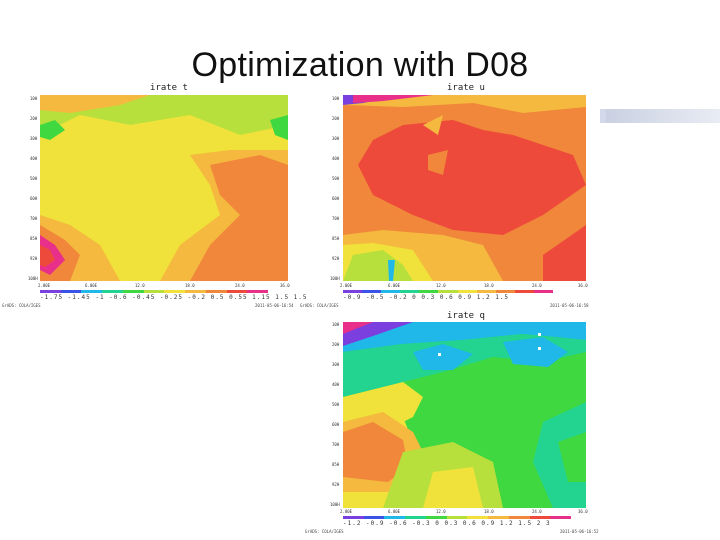  I want to click on contour-plot-t, so click(164, 188).